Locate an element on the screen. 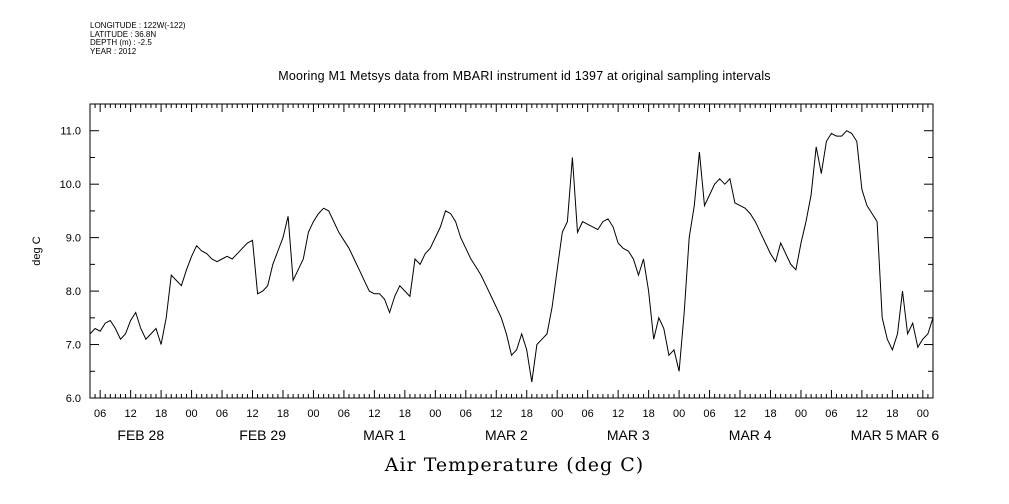 This screenshot has height=504, width=1009. y-tick-label: 10.0 is located at coordinates (70, 185).